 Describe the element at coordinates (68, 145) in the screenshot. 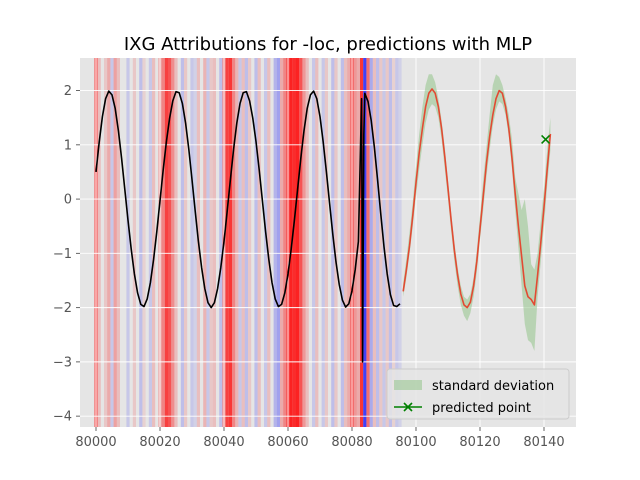

I see `y-tick-label: 1` at that location.